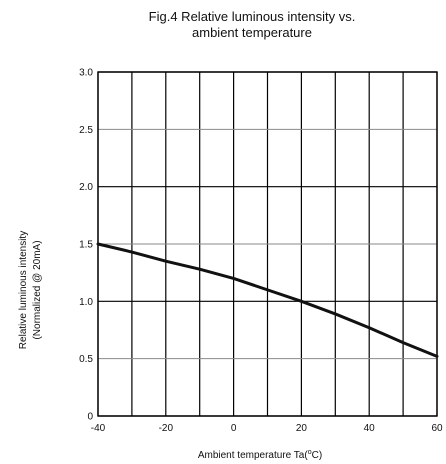 The width and height of the screenshot is (446, 464). I want to click on chart-title-line-2: ambient temperature, so click(252, 32).